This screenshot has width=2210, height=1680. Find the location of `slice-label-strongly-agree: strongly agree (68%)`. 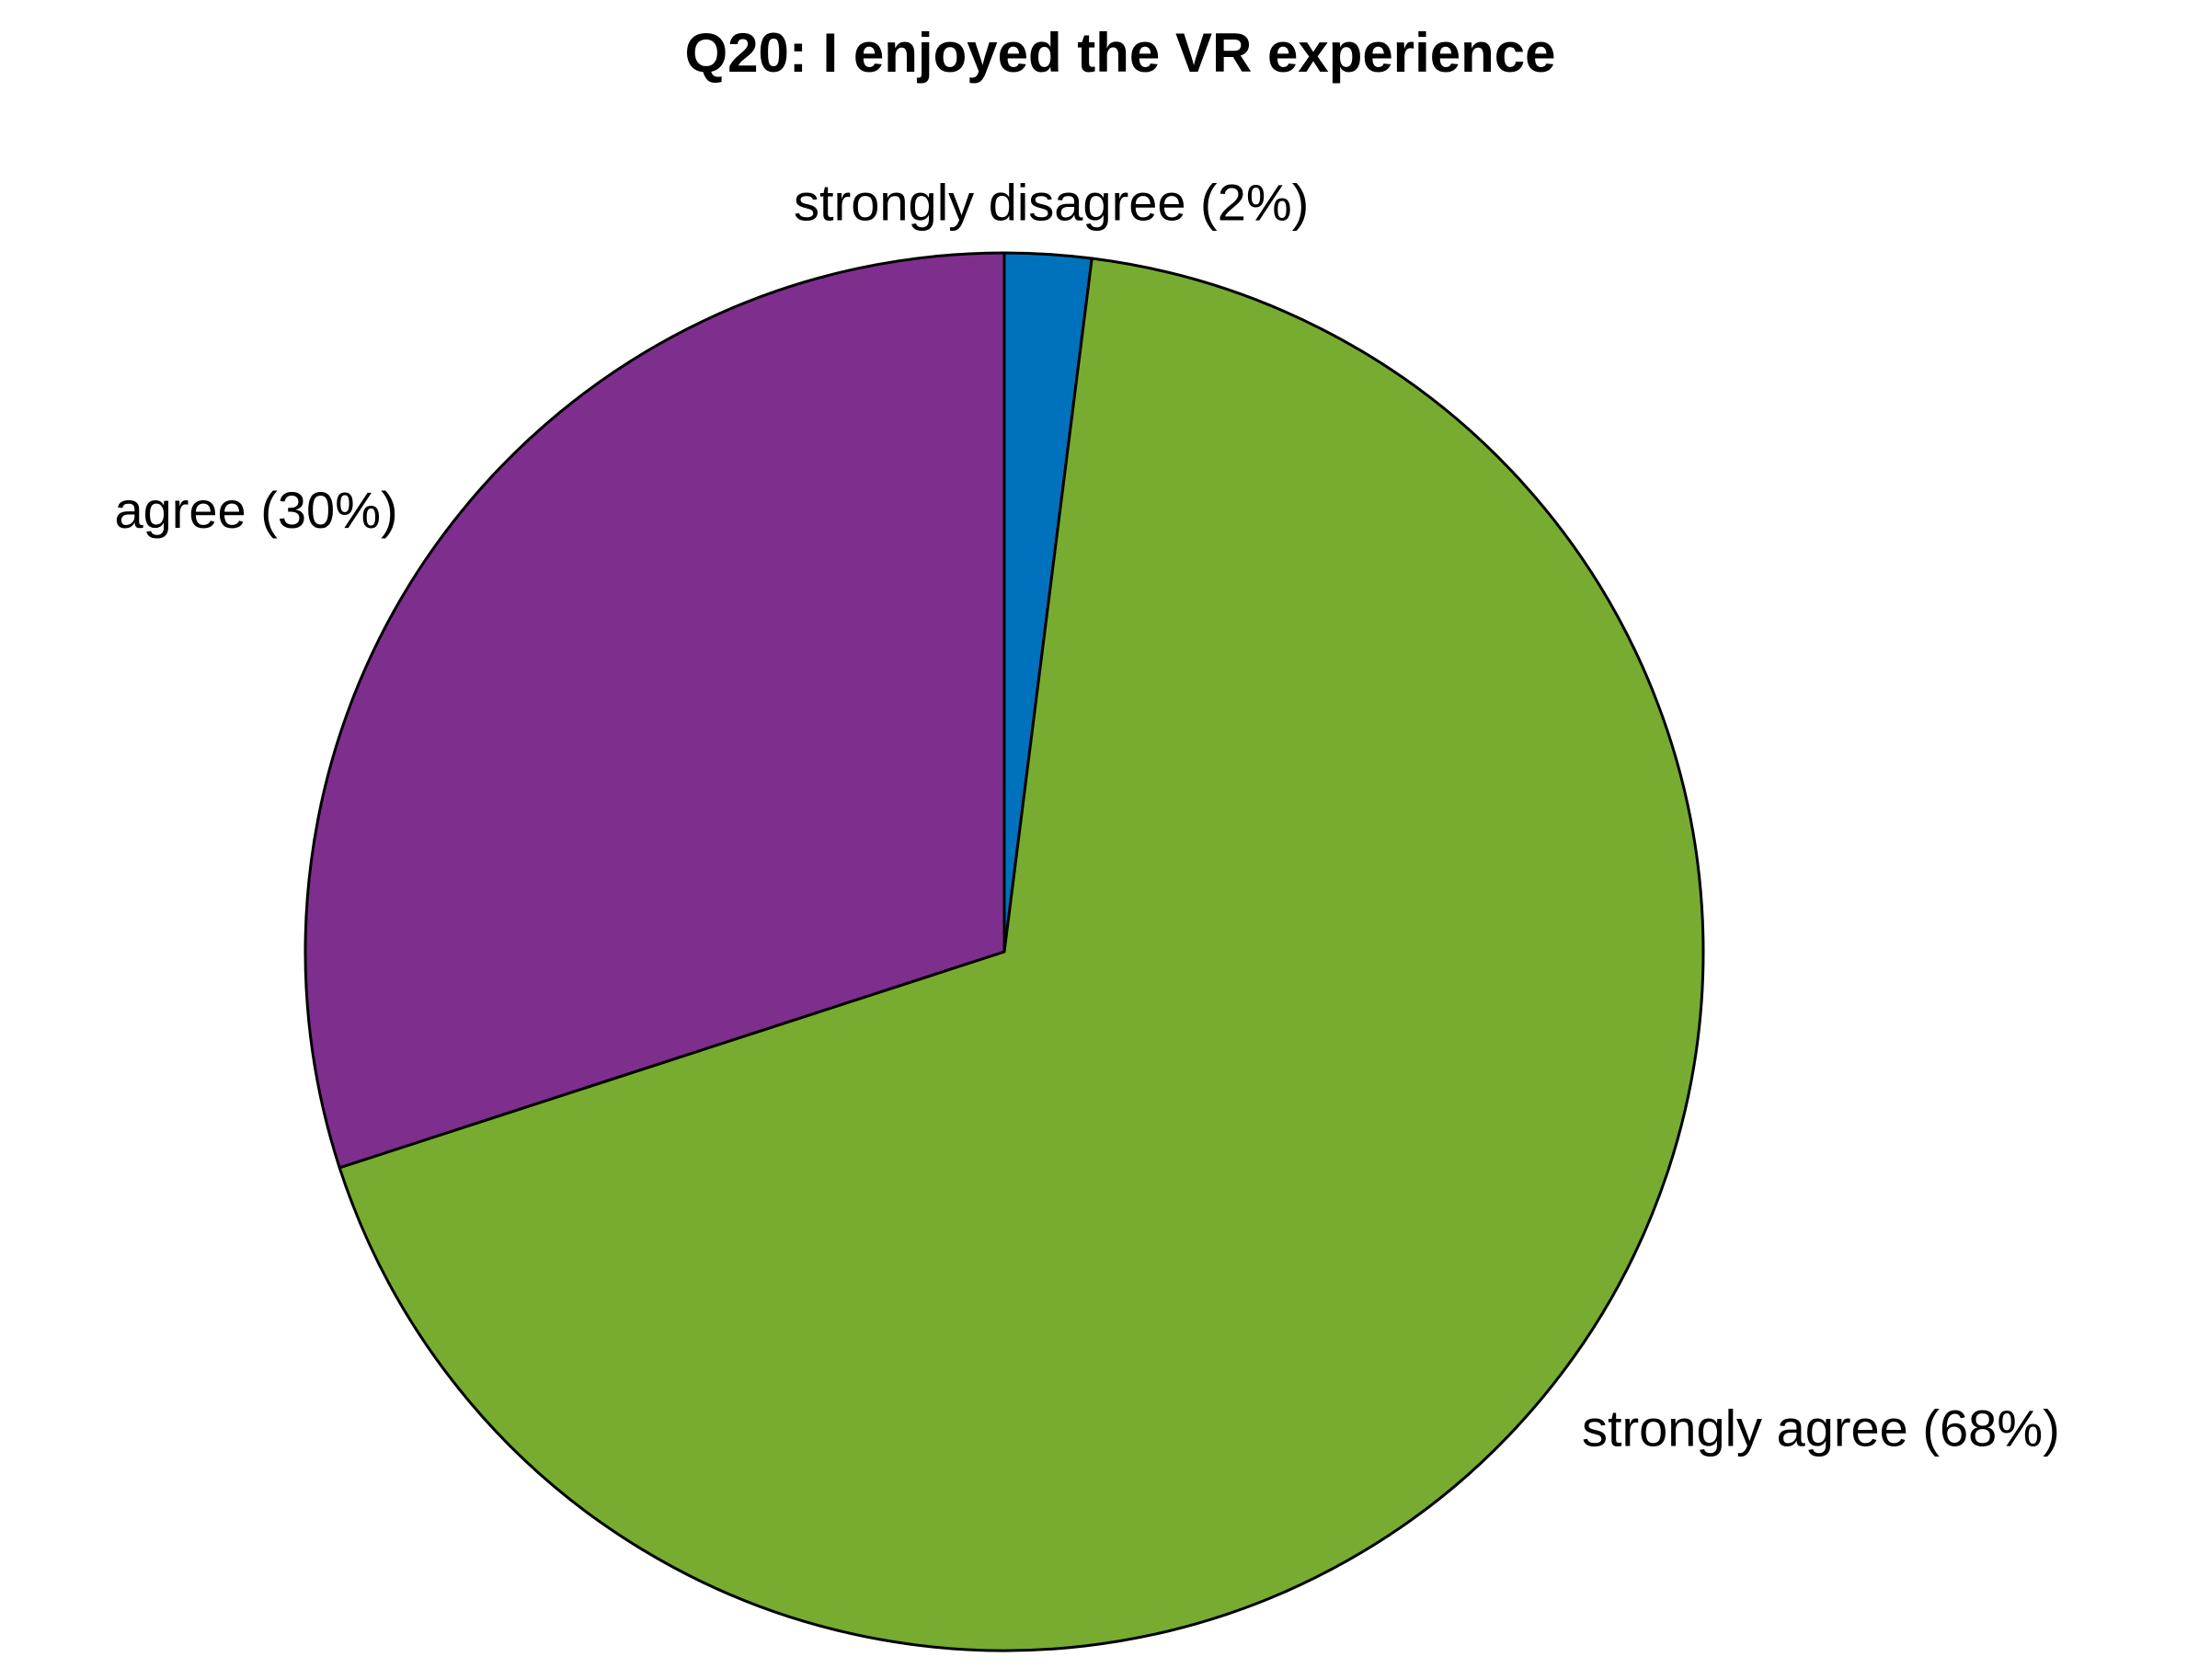

slice-label-strongly-agree: strongly agree (68%) is located at coordinates (1821, 1428).